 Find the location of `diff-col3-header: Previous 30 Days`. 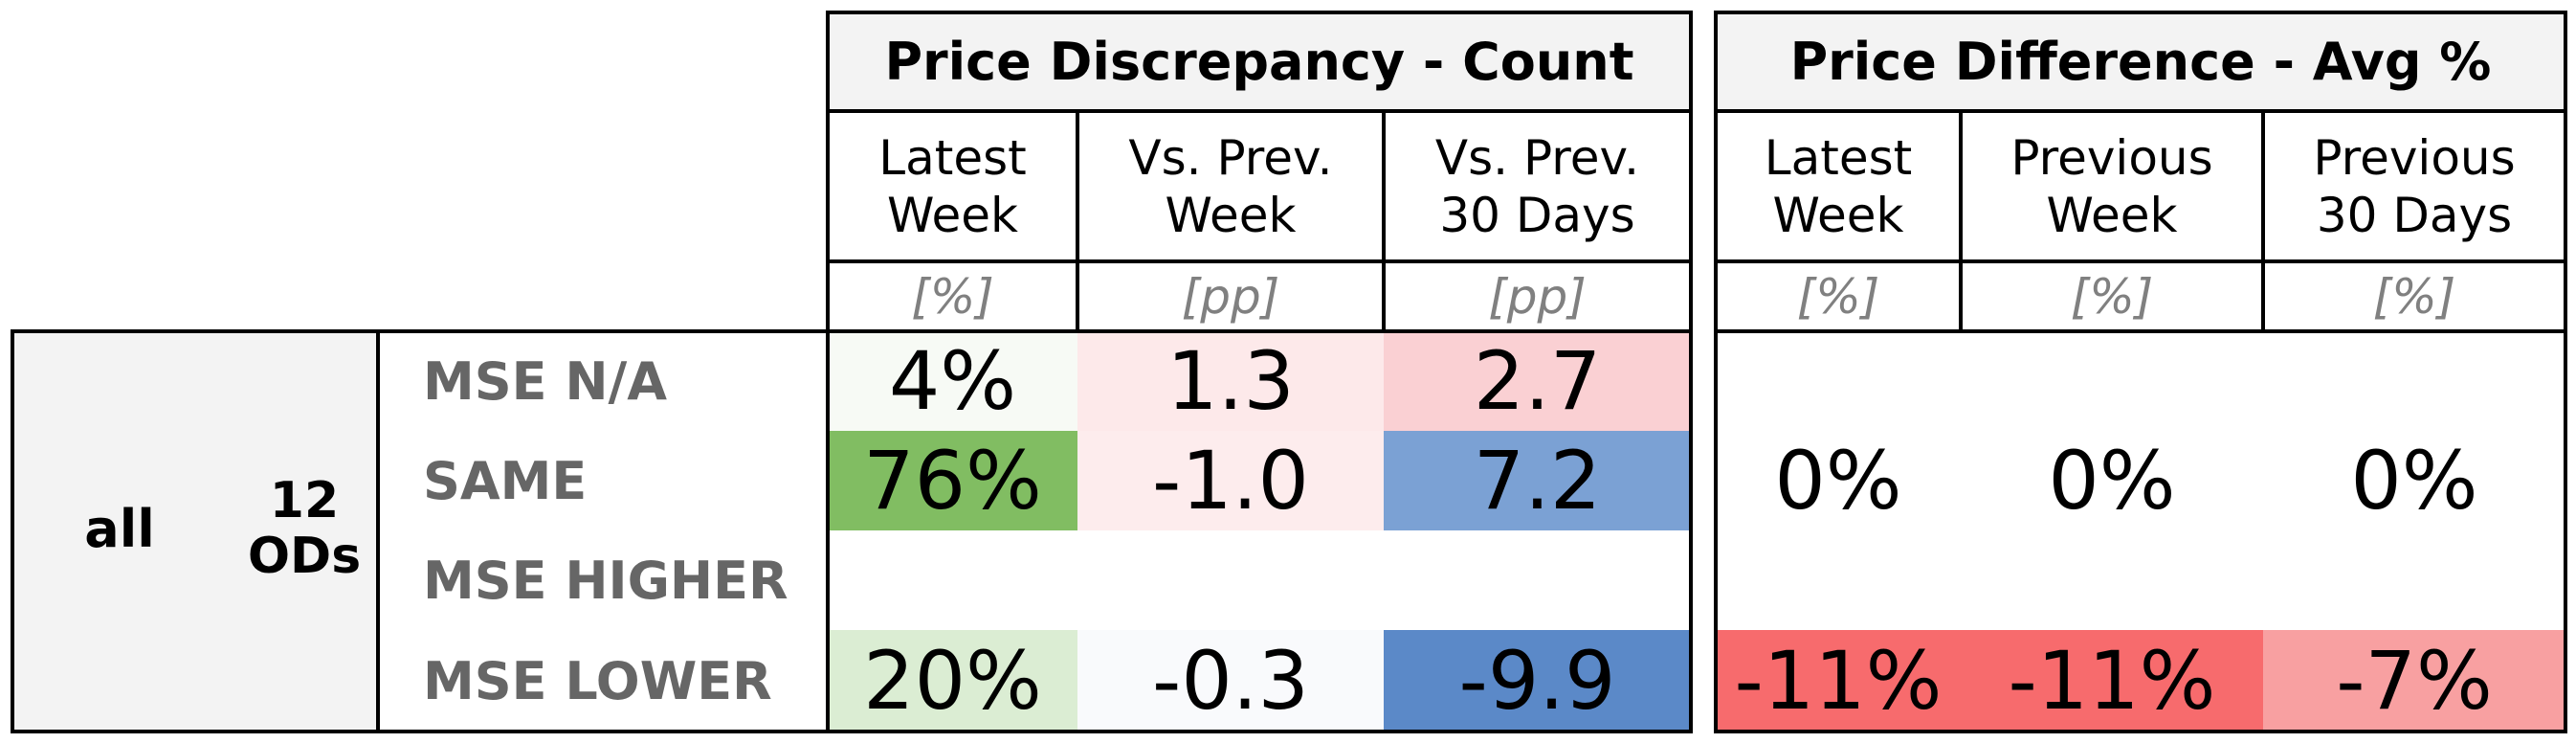

diff-col3-header: Previous 30 Days is located at coordinates (2414, 186).